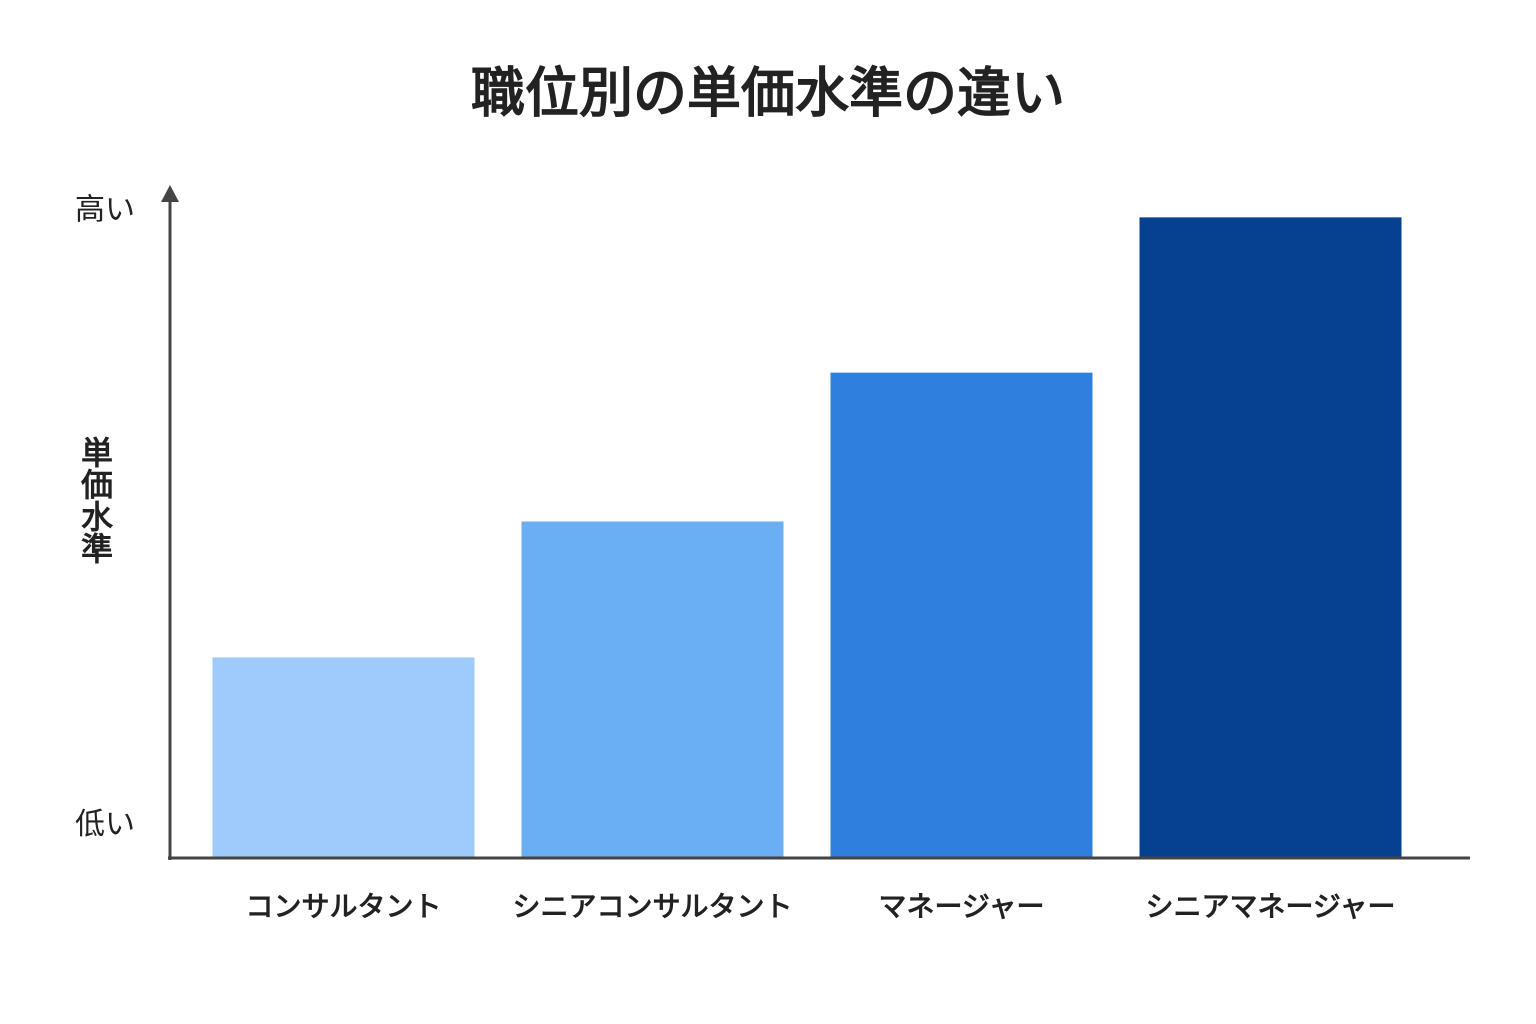 This screenshot has width=1536, height=1024. Describe the element at coordinates (105, 209) in the screenshot. I see `y-tick-label: 高い` at that location.